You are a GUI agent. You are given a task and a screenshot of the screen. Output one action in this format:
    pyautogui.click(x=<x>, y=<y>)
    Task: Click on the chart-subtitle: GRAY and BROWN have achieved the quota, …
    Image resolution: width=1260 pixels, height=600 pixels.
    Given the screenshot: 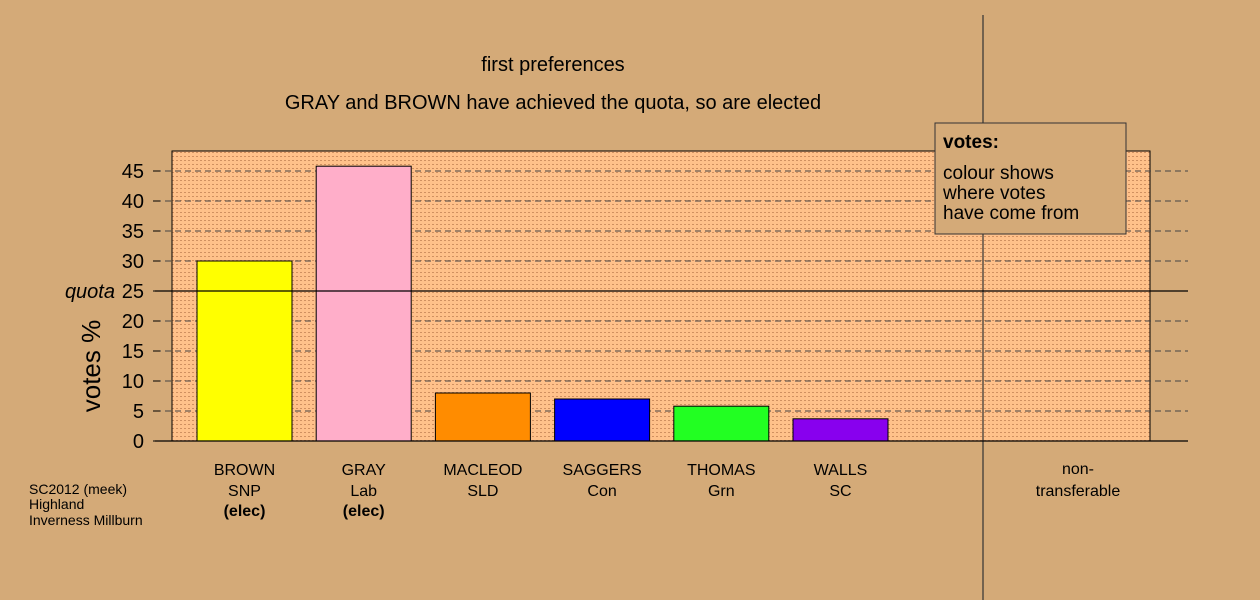 What is the action you would take?
    pyautogui.click(x=553, y=103)
    